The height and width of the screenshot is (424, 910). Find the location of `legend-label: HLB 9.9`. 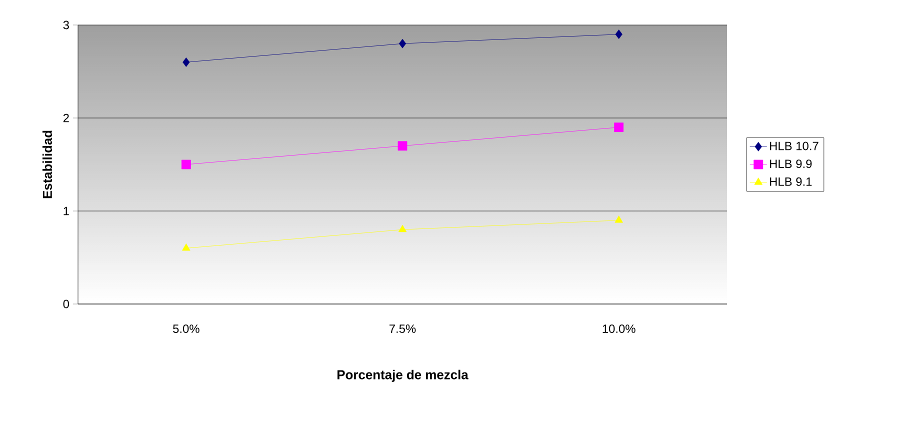

legend-label: HLB 9.9 is located at coordinates (791, 164).